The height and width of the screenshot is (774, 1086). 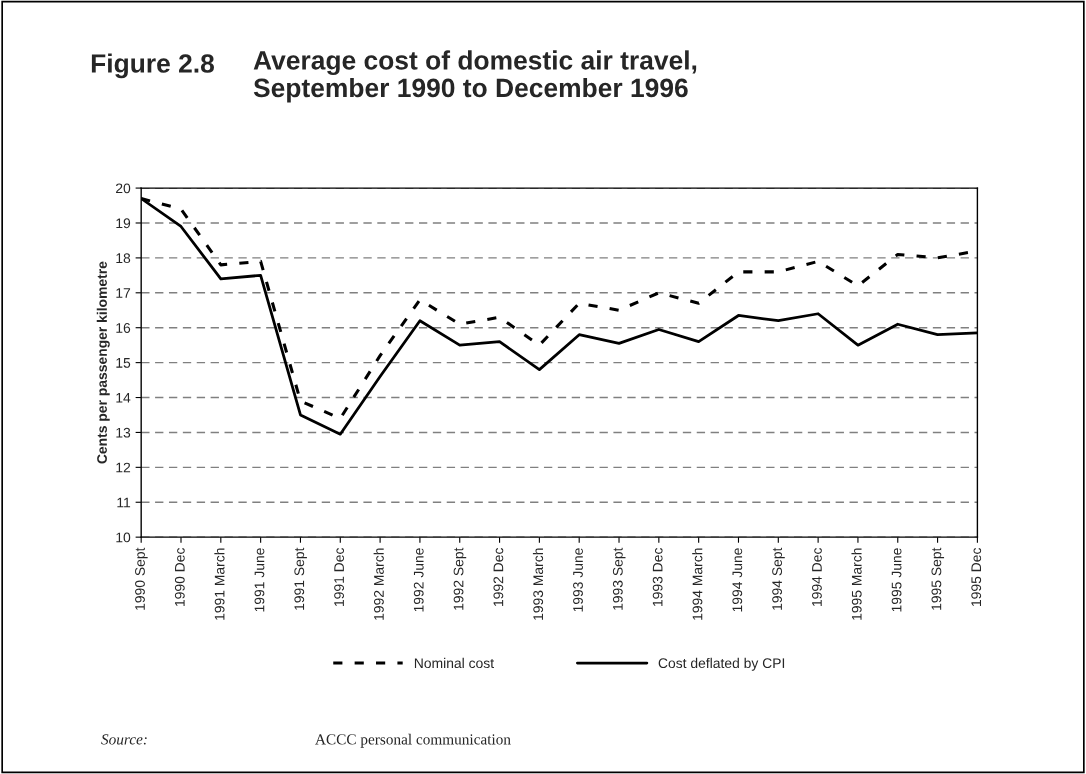 I want to click on x-tick-label: 1993 March, so click(x=538, y=584).